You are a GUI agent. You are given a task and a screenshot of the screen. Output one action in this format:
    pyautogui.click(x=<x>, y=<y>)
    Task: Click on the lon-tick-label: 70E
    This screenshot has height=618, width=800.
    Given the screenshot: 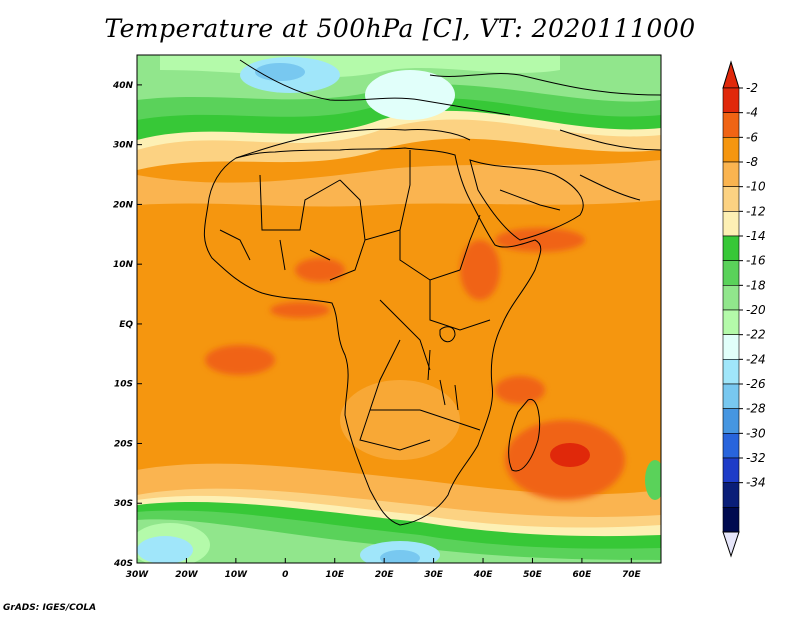 What is the action you would take?
    pyautogui.click(x=632, y=575)
    